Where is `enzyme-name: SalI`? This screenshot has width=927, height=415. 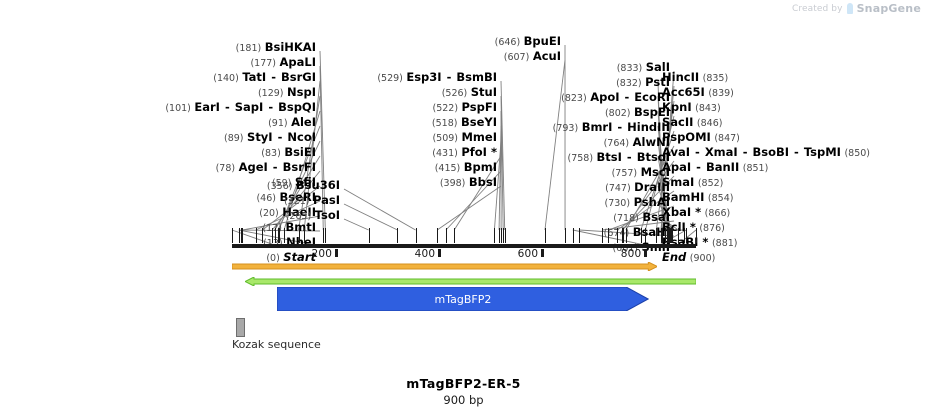
enzyme-name: SalI is located at coordinates (657, 67).